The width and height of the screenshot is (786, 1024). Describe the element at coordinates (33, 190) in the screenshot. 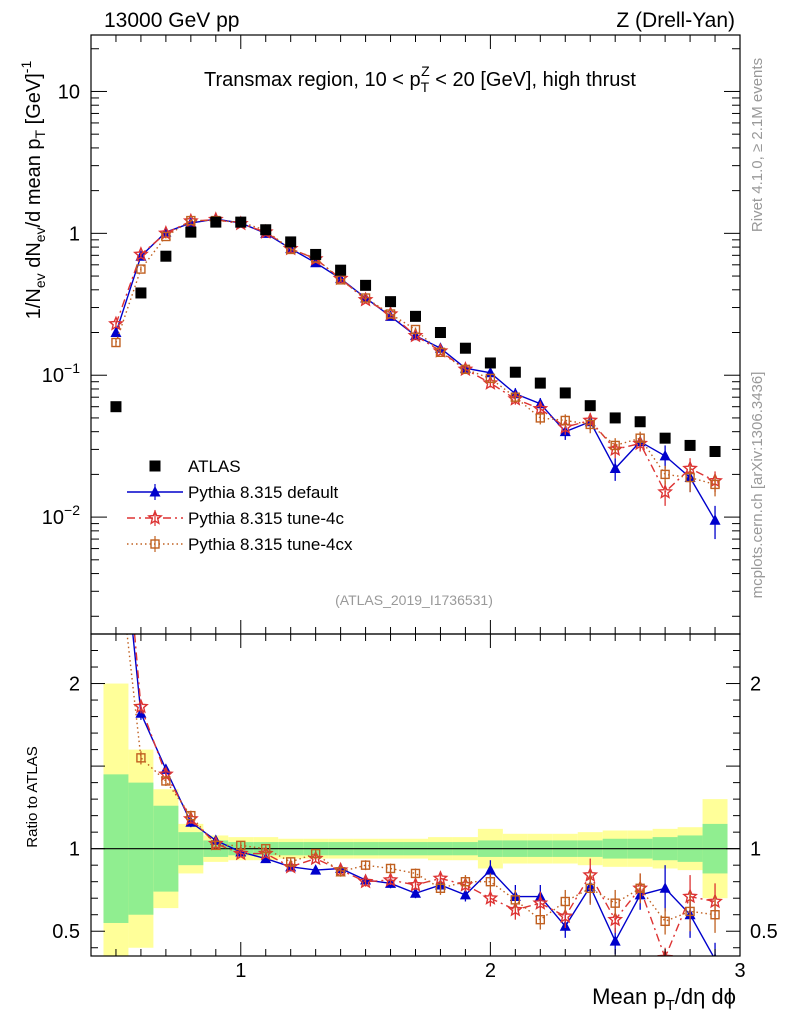

I see `y-axis-label: 1/Nev dNev/d mean pT [GeV]-1` at that location.